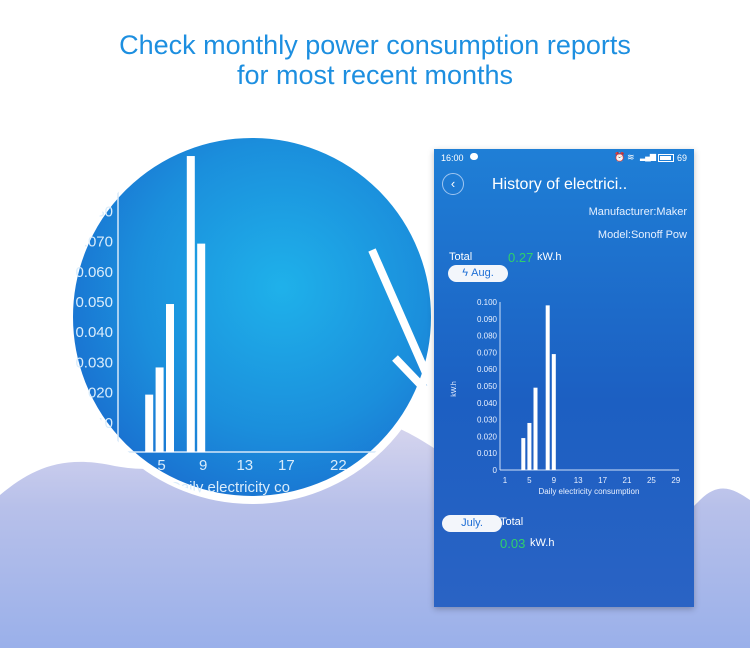 This screenshot has height=648, width=750. Describe the element at coordinates (203, 465) in the screenshot. I see `zoom-x-tick-label: 9` at that location.